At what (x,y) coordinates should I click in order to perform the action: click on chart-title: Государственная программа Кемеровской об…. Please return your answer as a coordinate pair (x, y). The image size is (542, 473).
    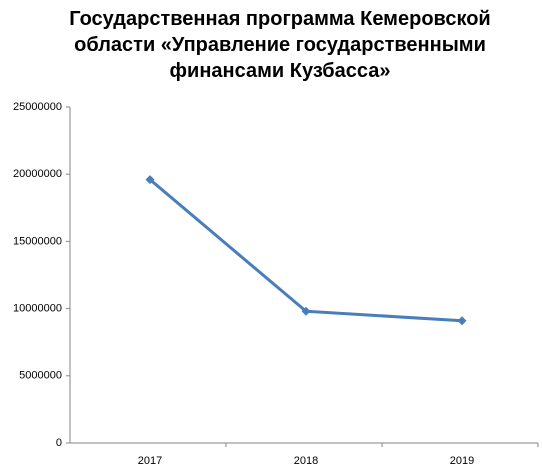
    Looking at the image, I should click on (280, 45).